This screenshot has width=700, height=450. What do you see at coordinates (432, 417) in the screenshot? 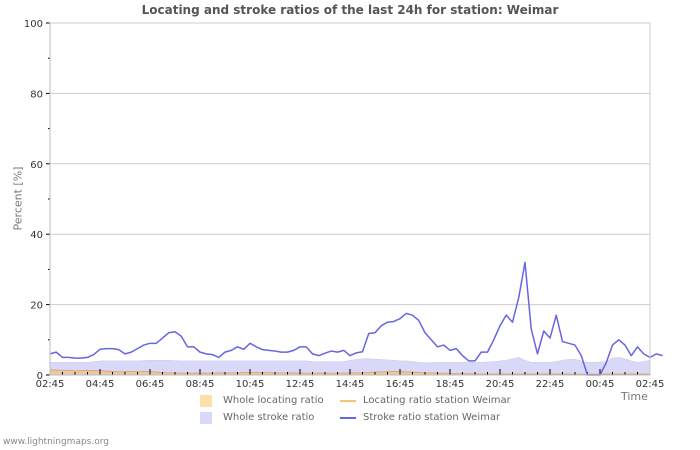
I see `legend-label: Stroke ratio station Weimar` at bounding box center [432, 417].